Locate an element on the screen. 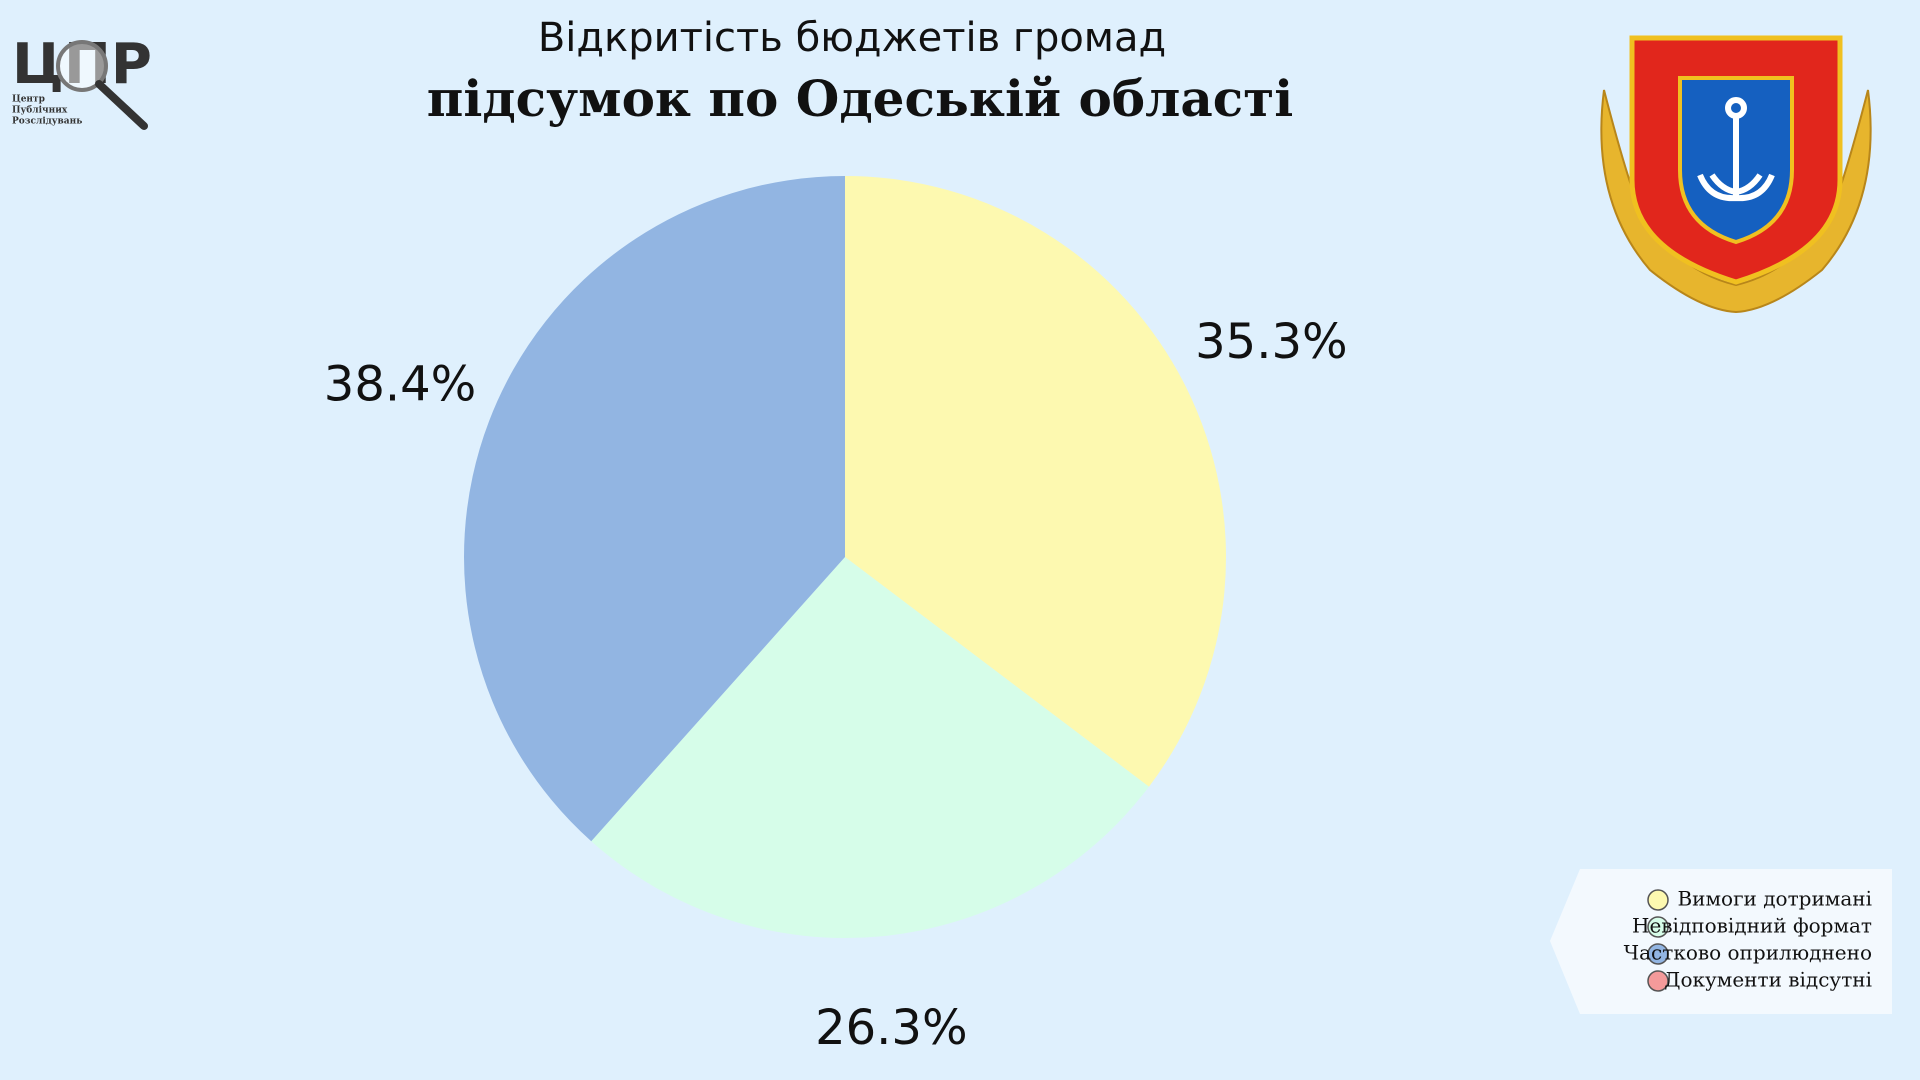  logo-line: Публічних is located at coordinates (40, 110).